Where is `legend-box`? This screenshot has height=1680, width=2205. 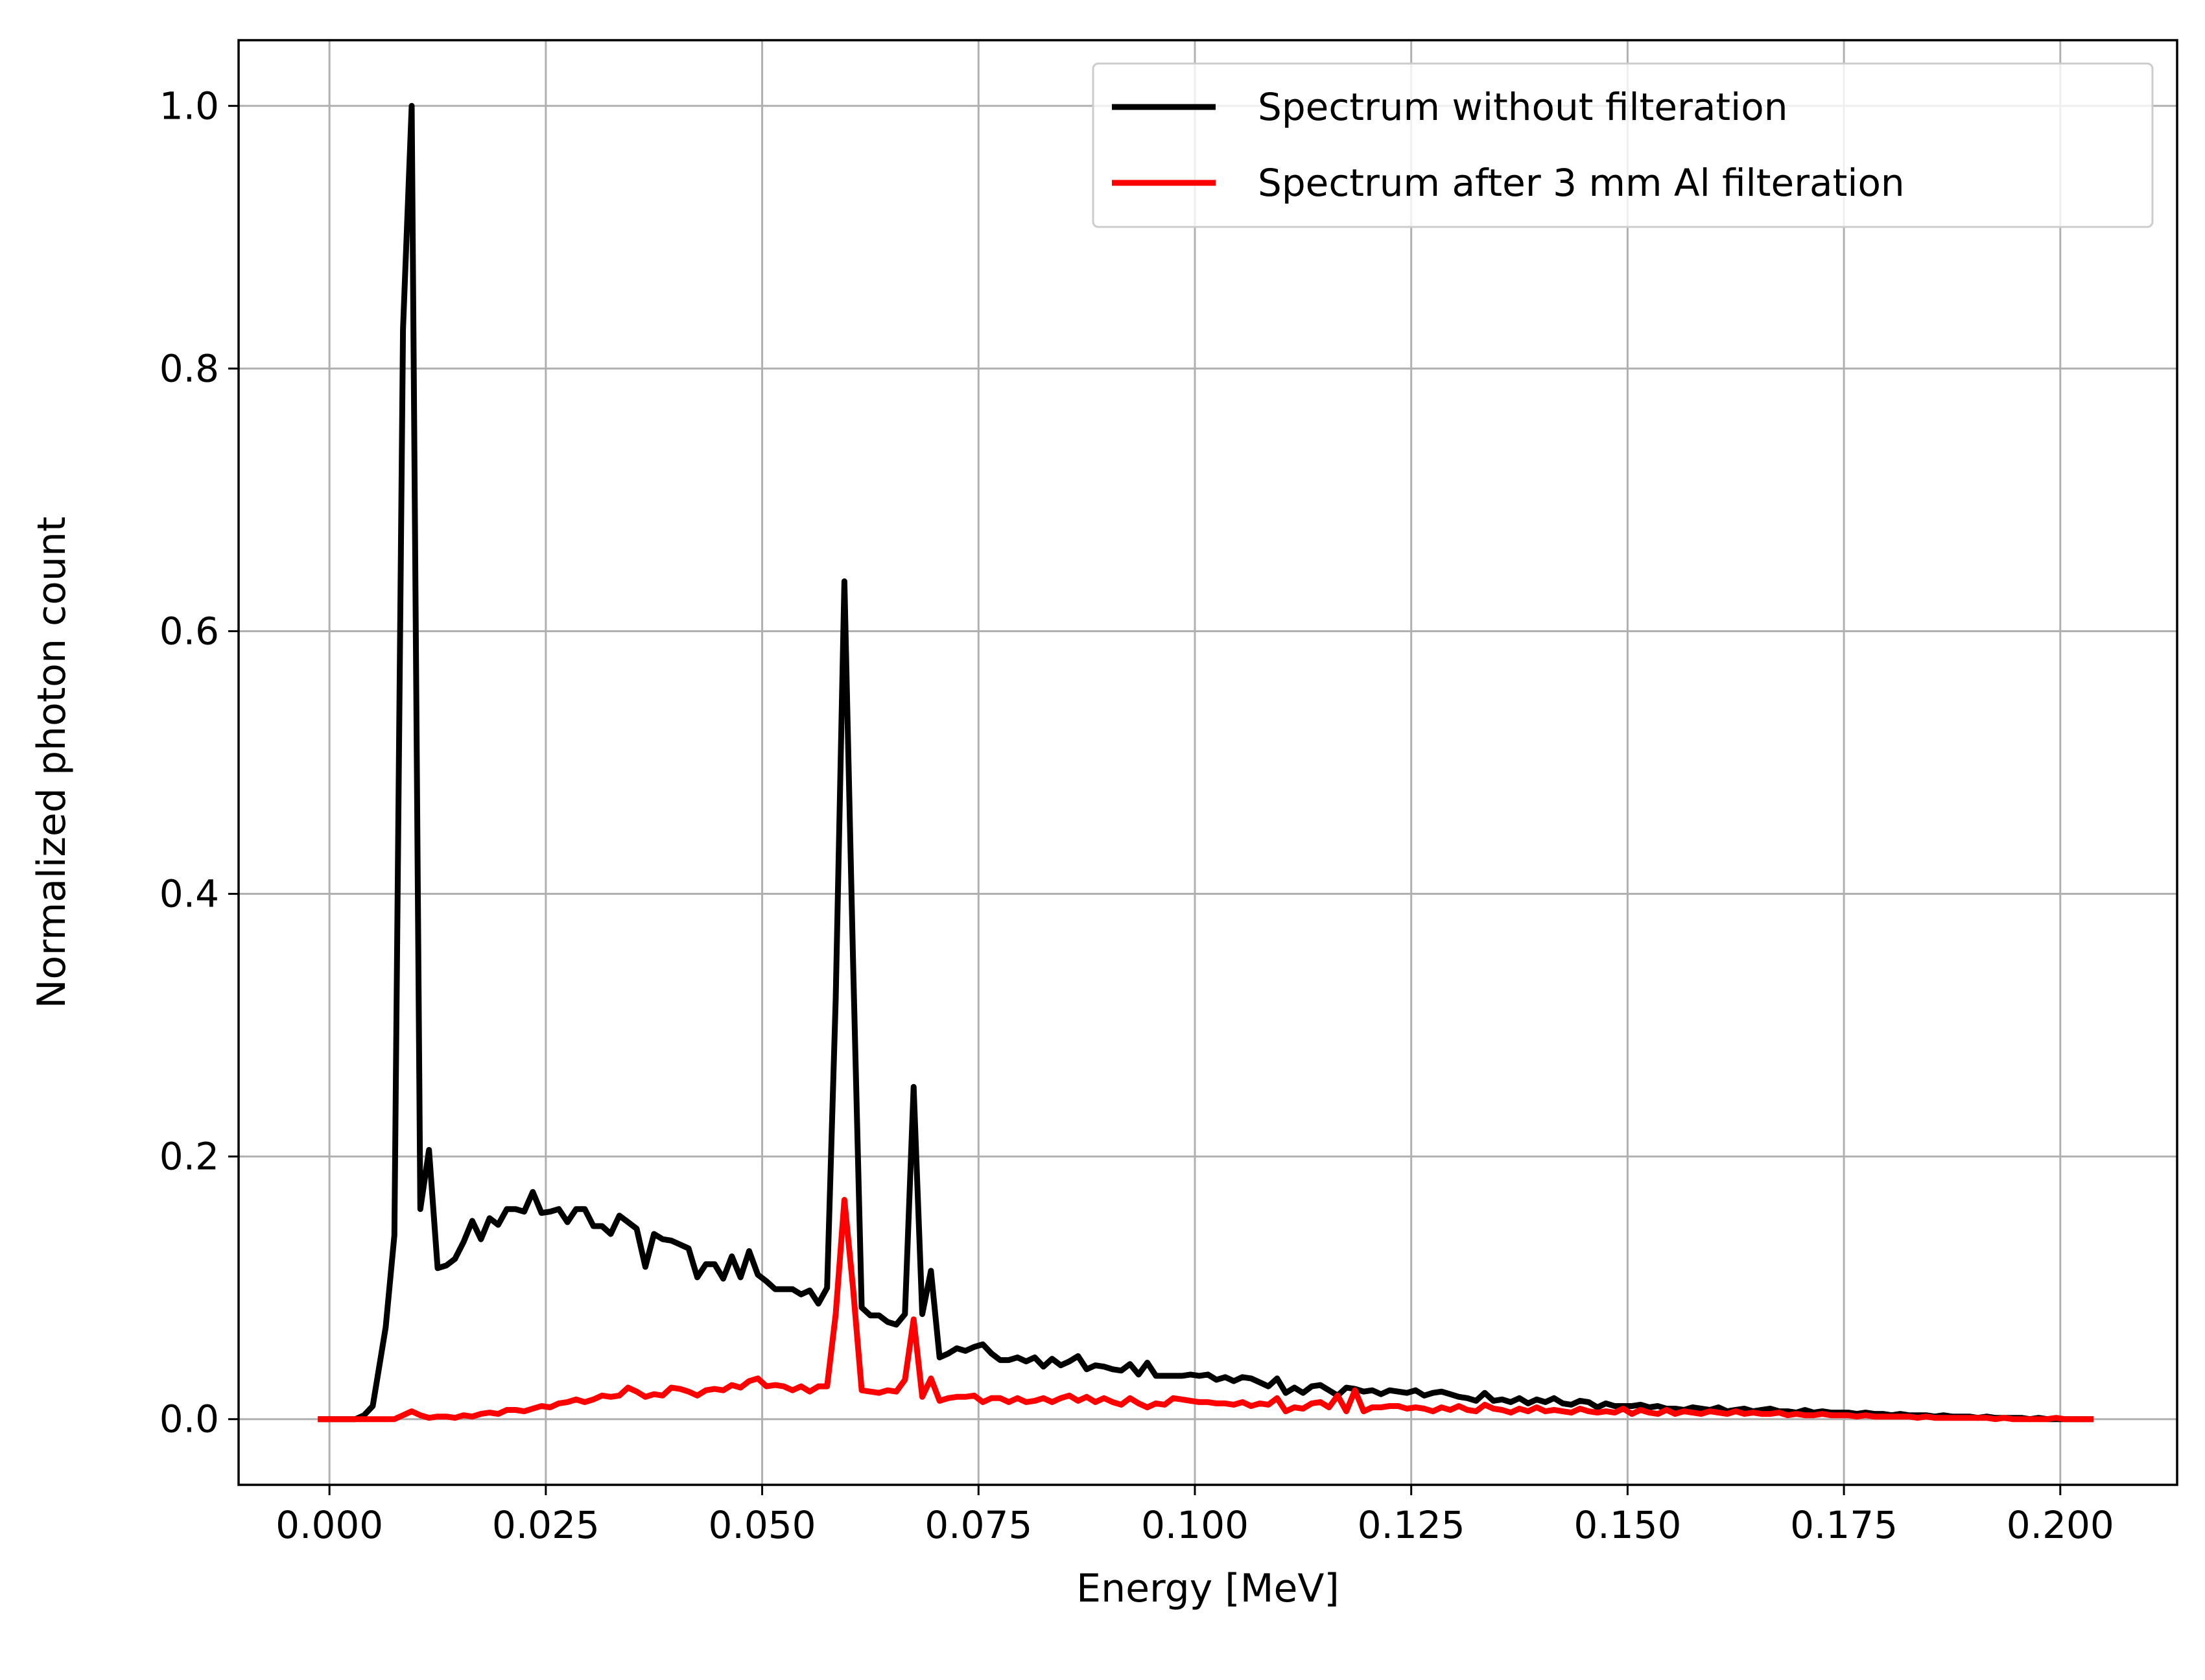 legend-box is located at coordinates (1623, 145).